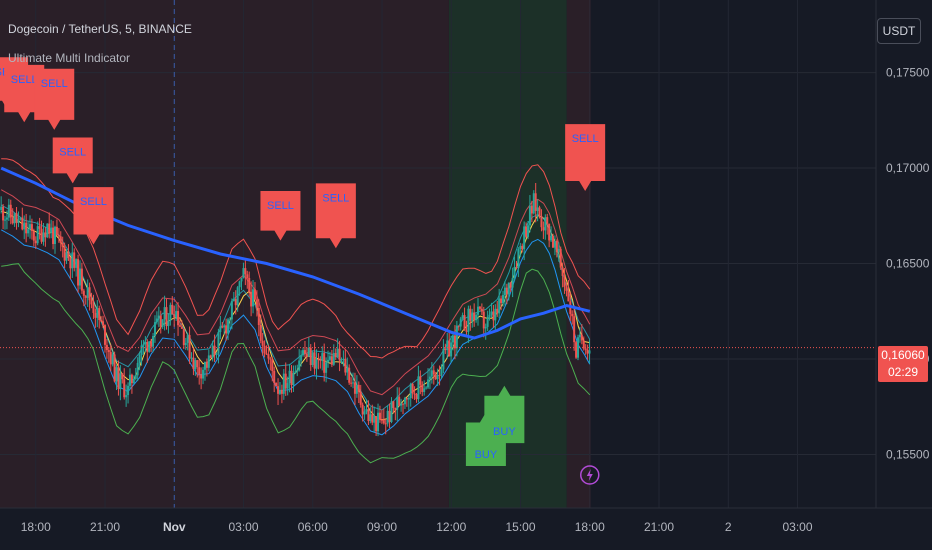 The width and height of the screenshot is (932, 550). Describe the element at coordinates (335, 216) in the screenshot. I see `sell-signal: SELL` at that location.